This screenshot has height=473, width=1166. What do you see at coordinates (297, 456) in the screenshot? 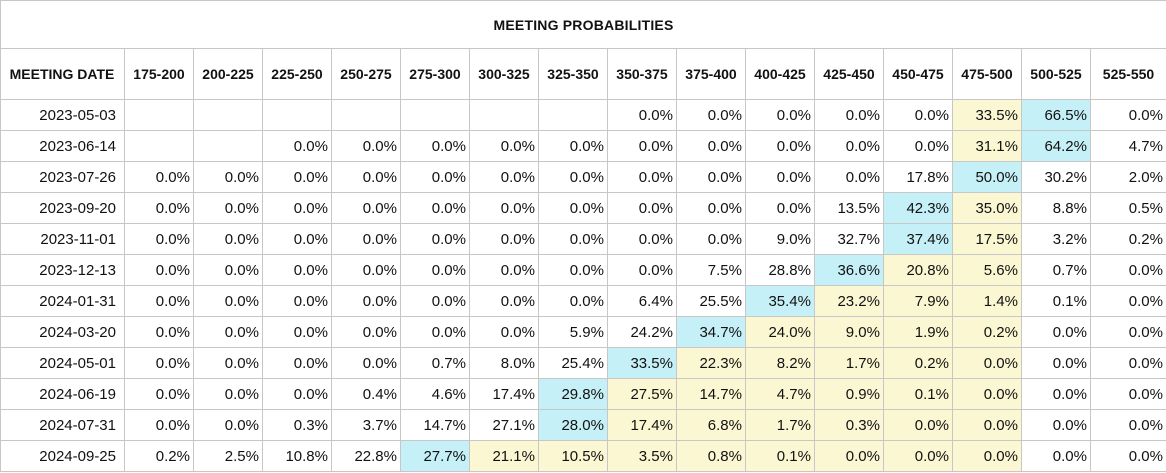
I see `probability-cell: 10.8%` at bounding box center [297, 456].